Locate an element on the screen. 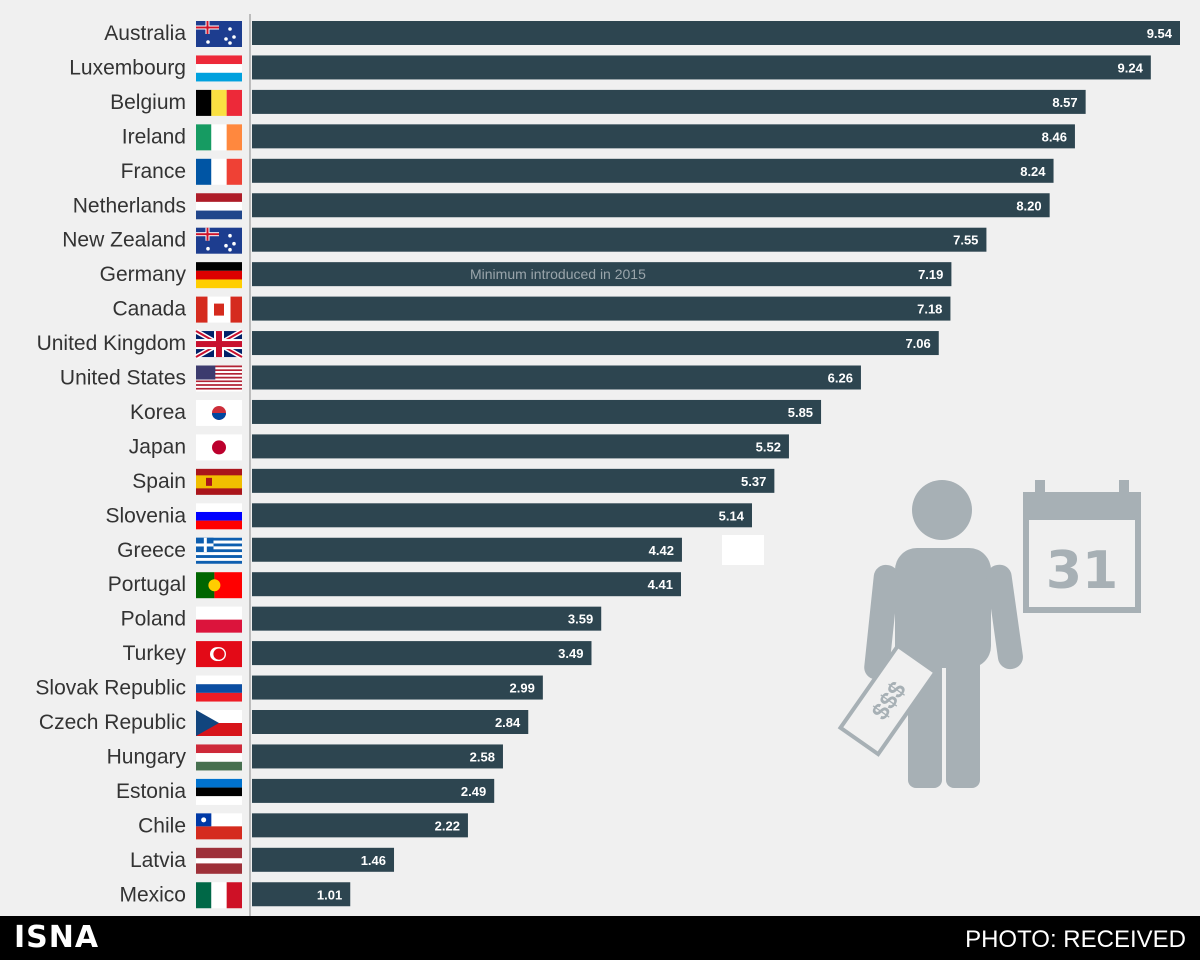 This screenshot has height=960, width=1200. value-label-turkey: 3.49 is located at coordinates (570, 653).